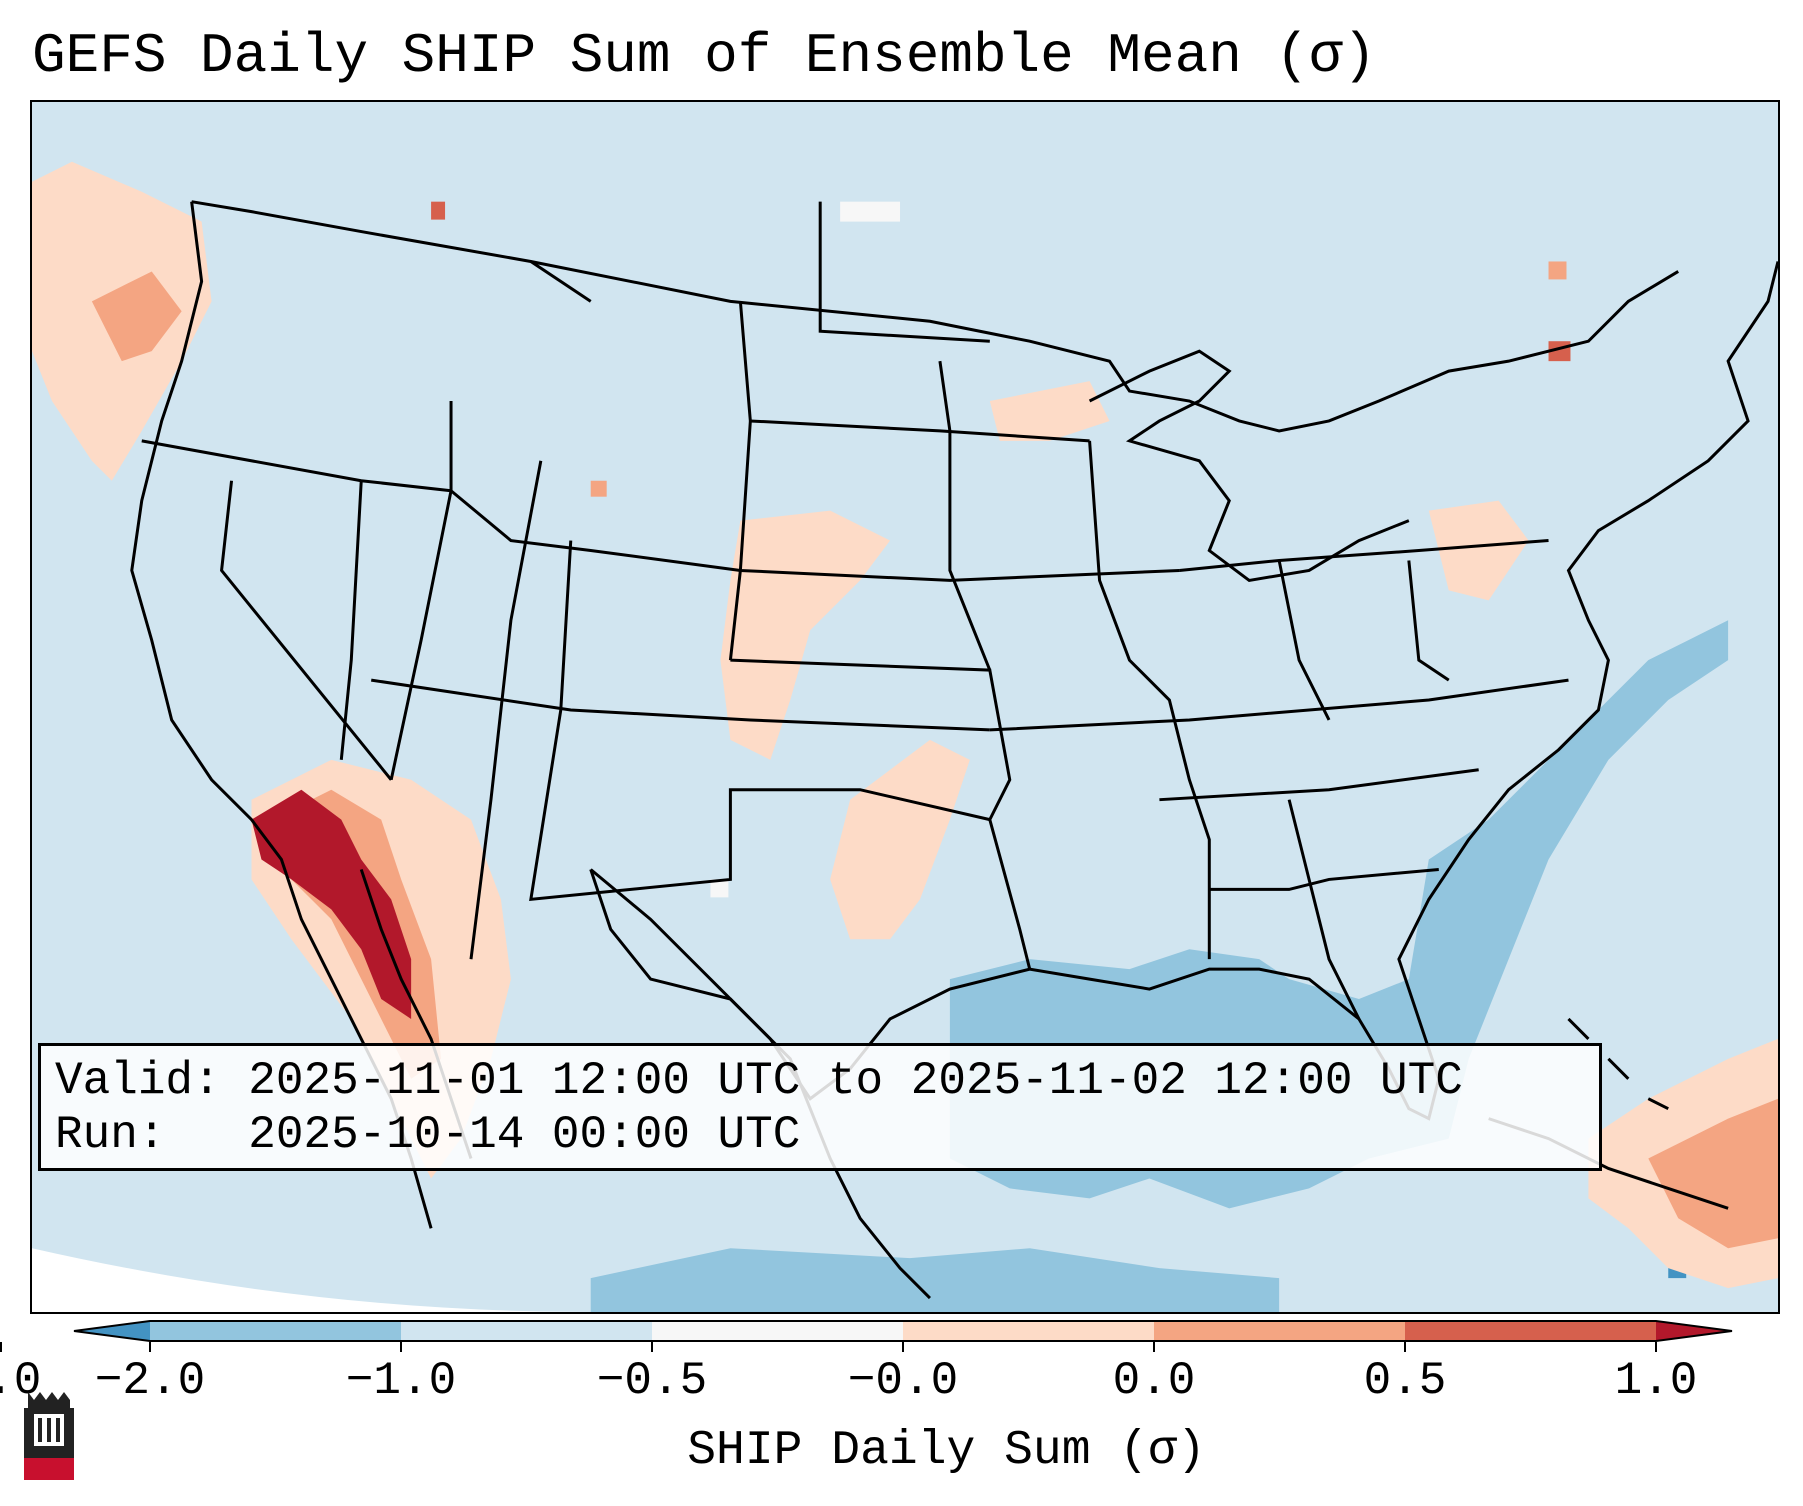 Image resolution: width=1803 pixels, height=1506 pixels. What do you see at coordinates (524, 1135) in the screenshot?
I see `run-value: 2025-10-14 00:00 UTC` at bounding box center [524, 1135].